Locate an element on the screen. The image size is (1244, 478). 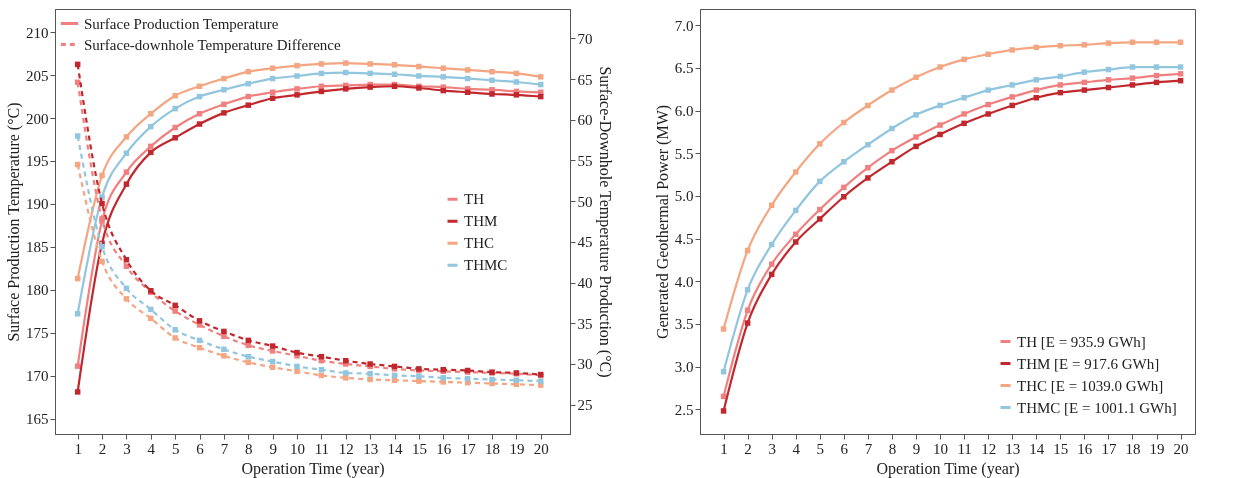
x-tick-label: 16 is located at coordinates (1085, 448).